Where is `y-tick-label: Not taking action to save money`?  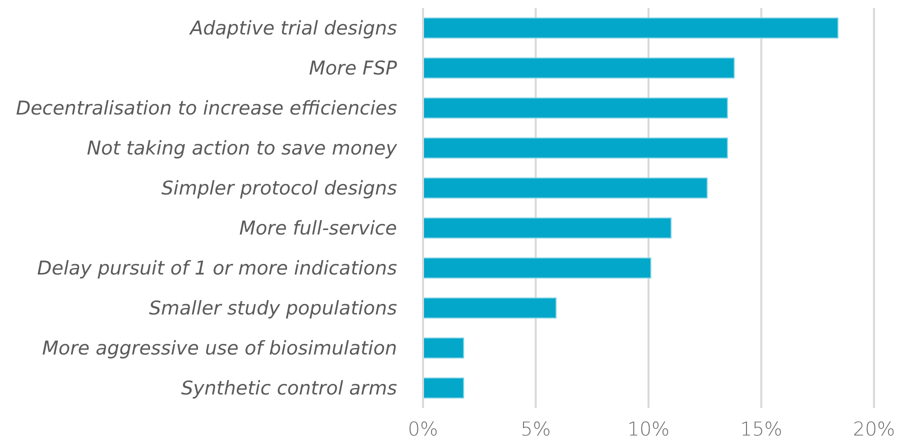 y-tick-label: Not taking action to save money is located at coordinates (242, 149).